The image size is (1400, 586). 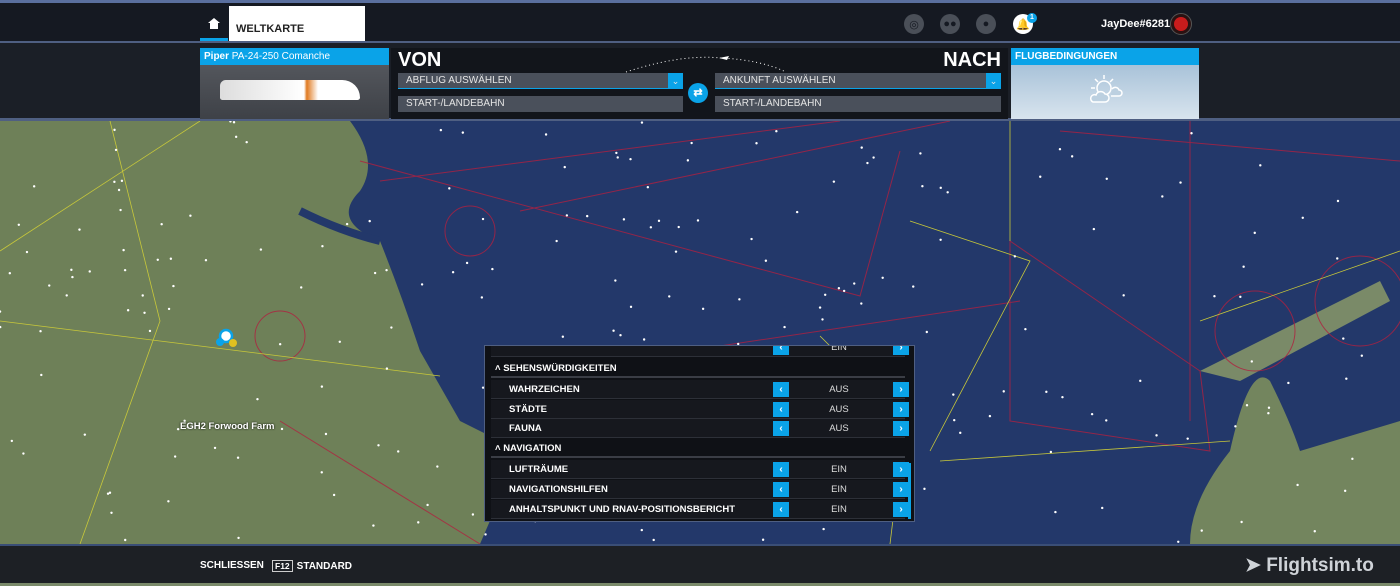 I want to click on filter-row: NAVIGATIONSHILFEN ‹ EIN ›, so click(x=700, y=489).